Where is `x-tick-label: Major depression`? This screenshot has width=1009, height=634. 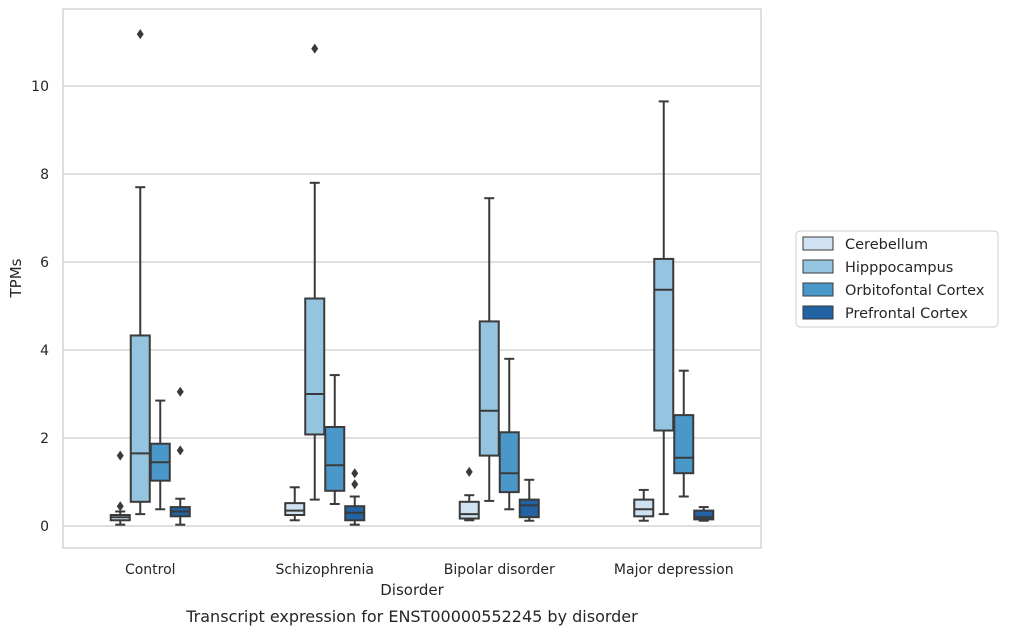
x-tick-label: Major depression is located at coordinates (674, 570).